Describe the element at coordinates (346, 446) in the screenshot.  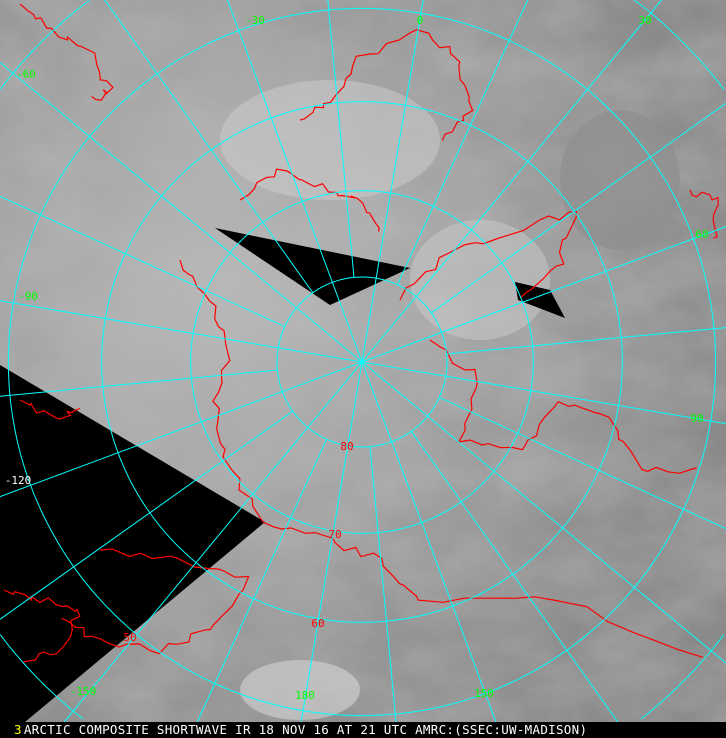
I see `latitude-label: 80` at that location.